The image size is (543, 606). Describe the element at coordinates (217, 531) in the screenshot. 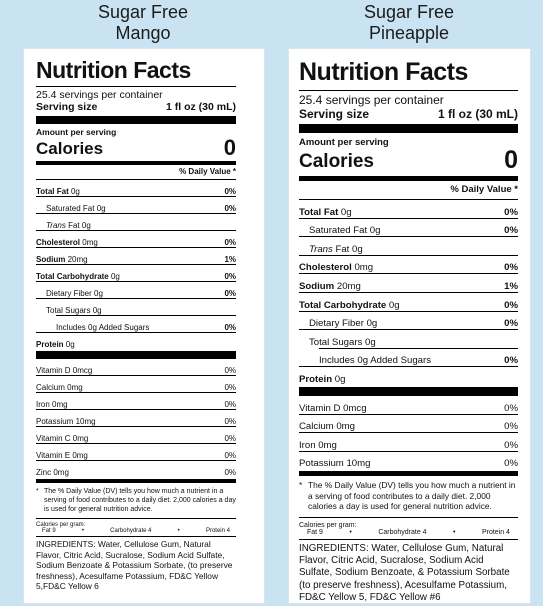

I see `cal-protein: Protein 4` at that location.